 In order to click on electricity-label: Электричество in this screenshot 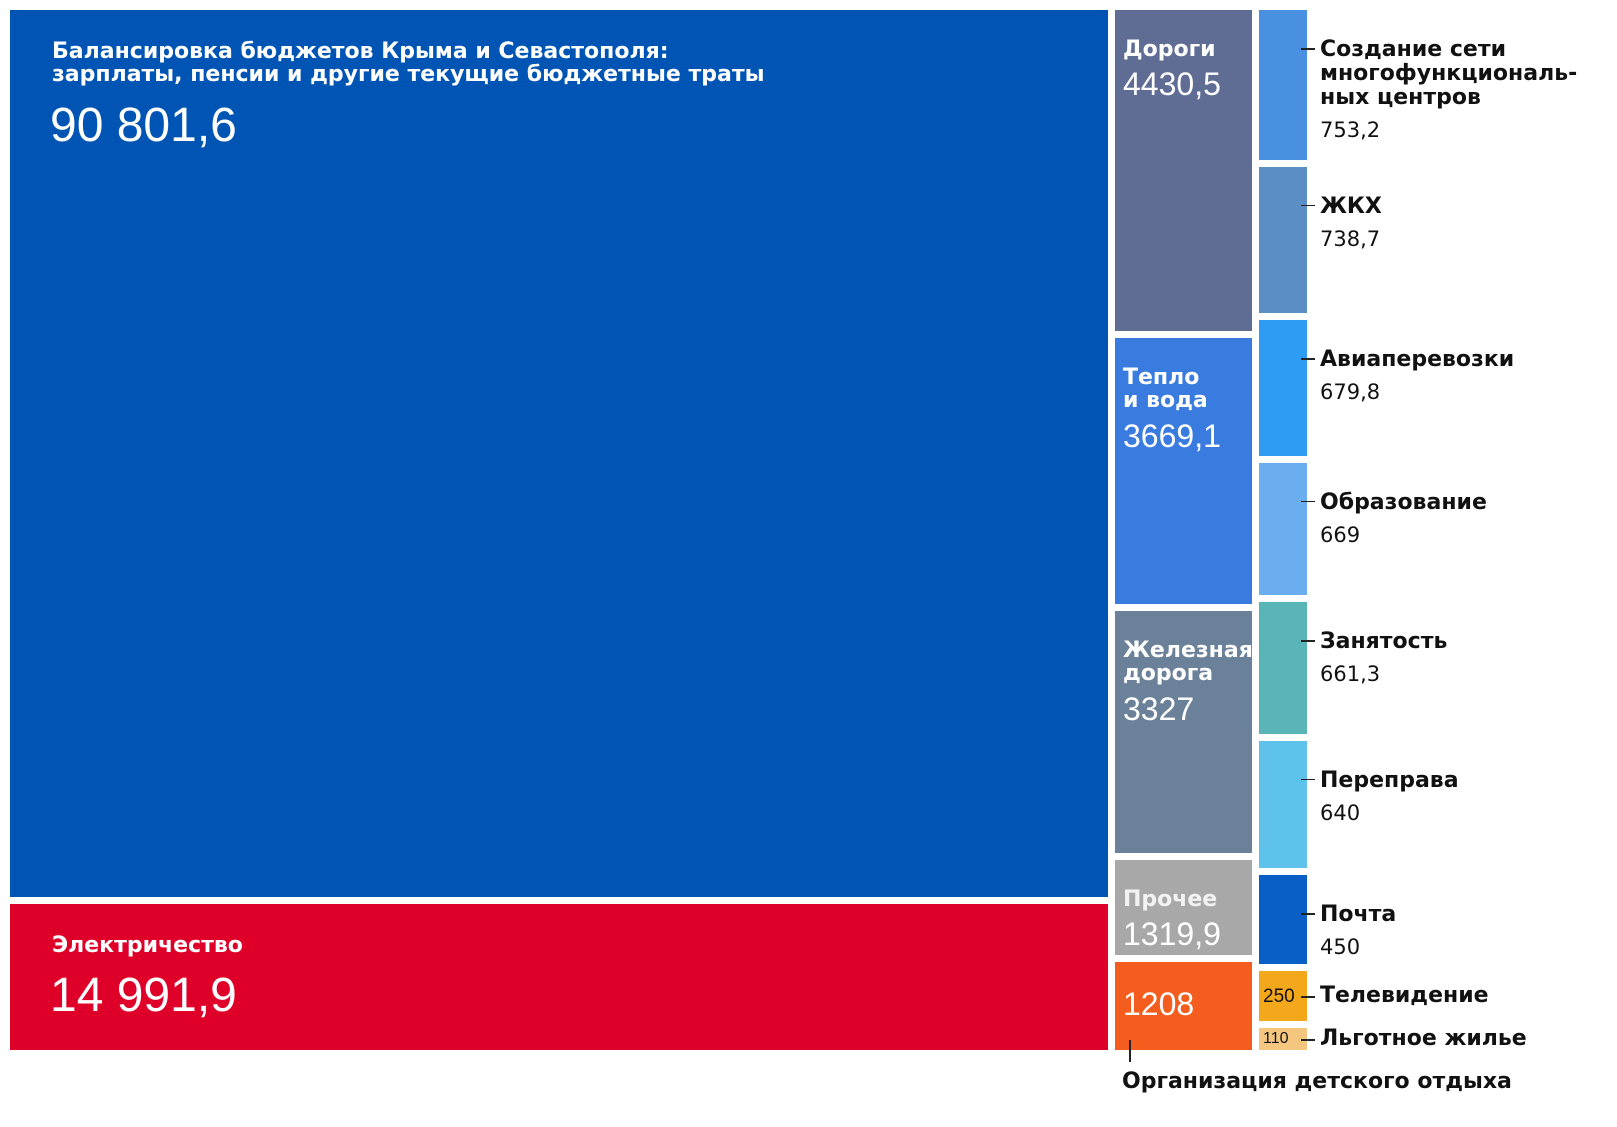, I will do `click(147, 945)`.